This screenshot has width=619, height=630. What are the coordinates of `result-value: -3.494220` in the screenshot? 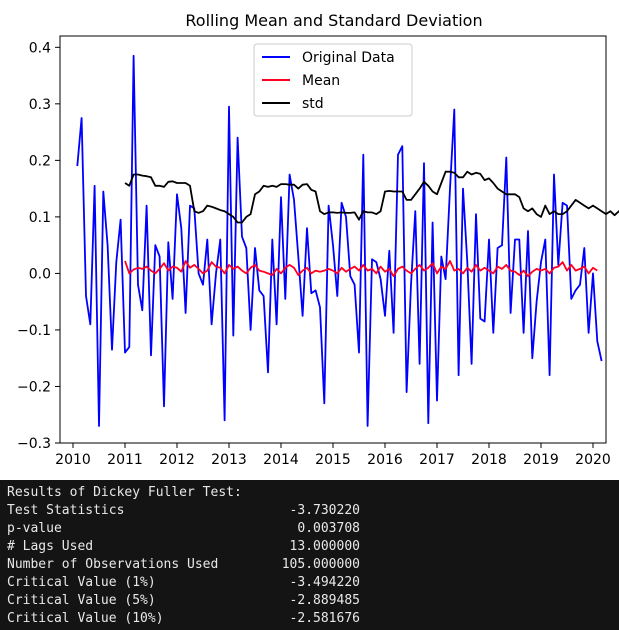 It's located at (324, 582).